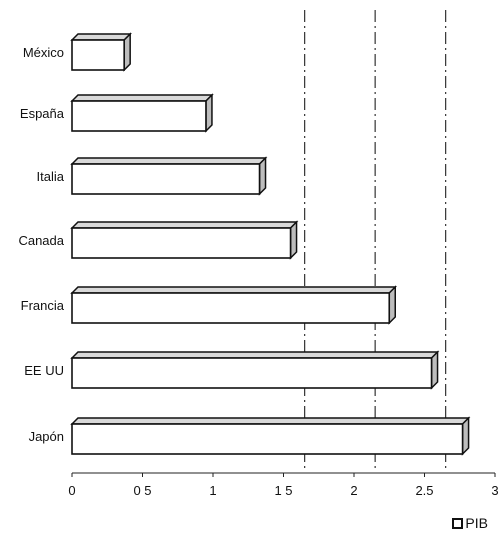 This screenshot has height=543, width=502. What do you see at coordinates (71, 490) in the screenshot?
I see `x-tick-label: 0` at bounding box center [71, 490].